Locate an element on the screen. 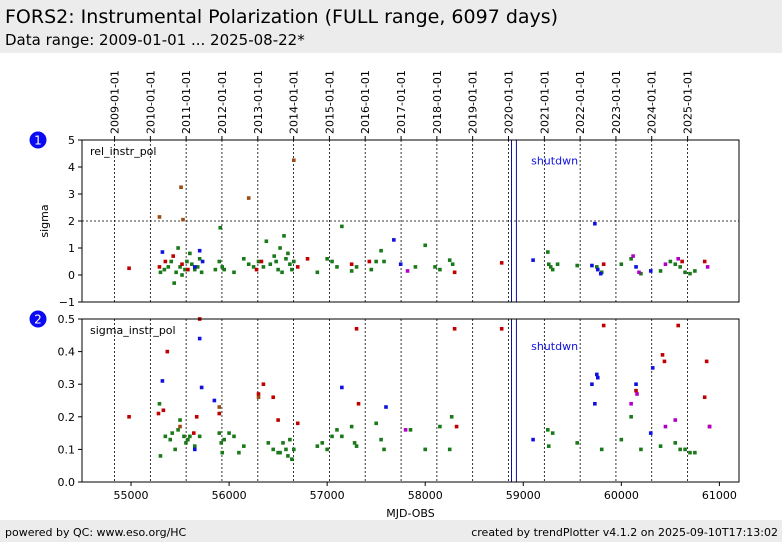 This screenshot has width=782, height=542. shutdown-annotation: shutdwn is located at coordinates (554, 346).